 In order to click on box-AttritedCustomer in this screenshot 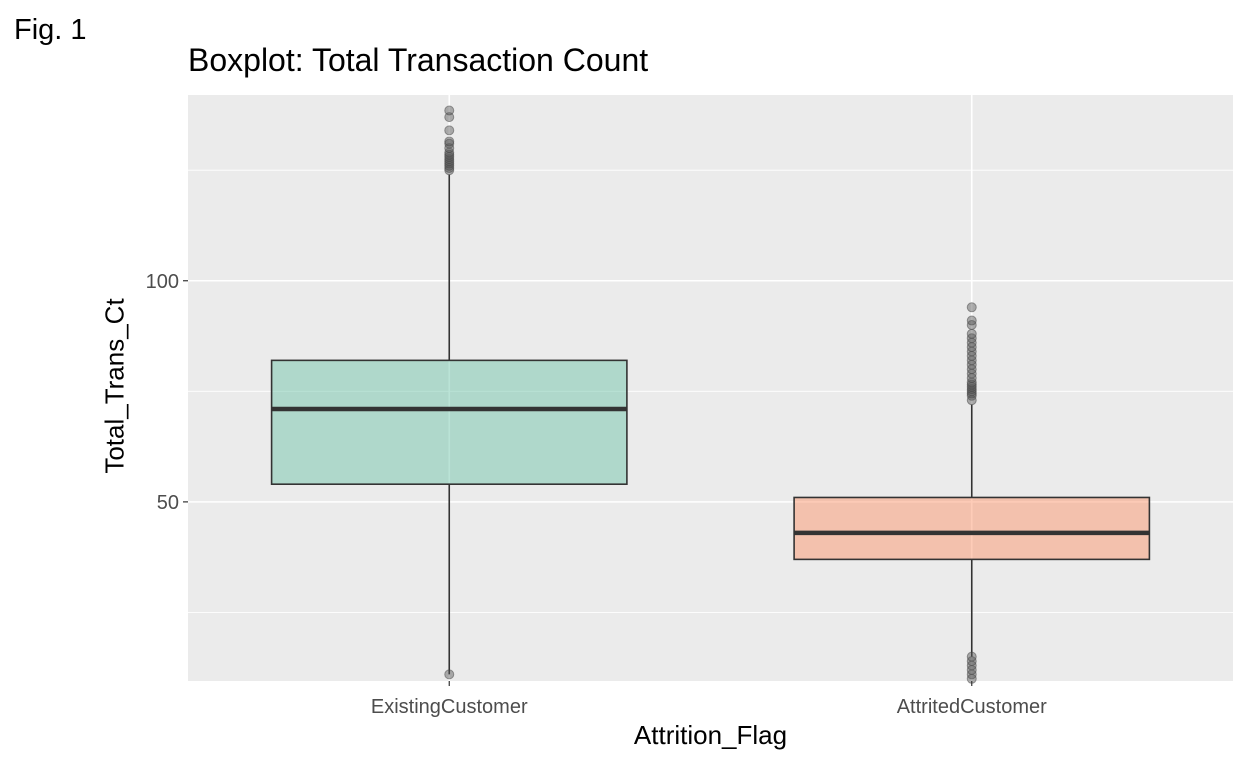, I will do `click(972, 493)`.